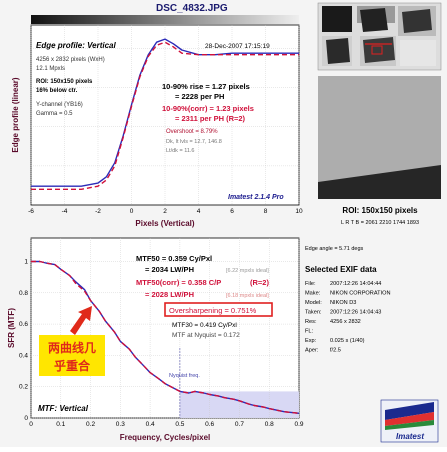  What do you see at coordinates (237, 46) in the screenshot?
I see `edge-plot-date: 28-Dec-2007 17:15:19` at bounding box center [237, 46].